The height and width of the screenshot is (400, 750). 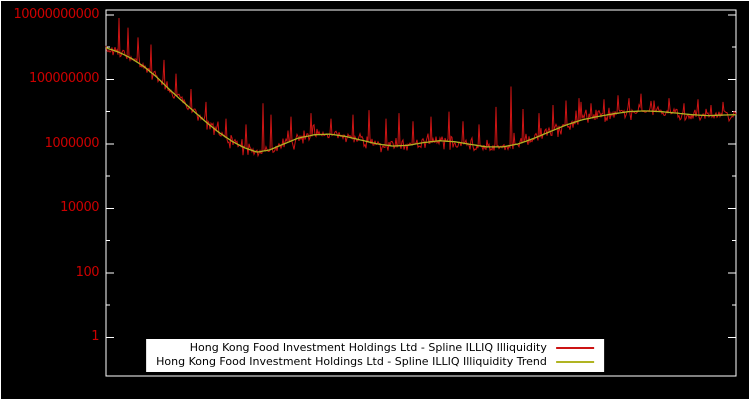 What do you see at coordinates (87, 272) in the screenshot?
I see `y-axis-tick-label: 100` at bounding box center [87, 272].